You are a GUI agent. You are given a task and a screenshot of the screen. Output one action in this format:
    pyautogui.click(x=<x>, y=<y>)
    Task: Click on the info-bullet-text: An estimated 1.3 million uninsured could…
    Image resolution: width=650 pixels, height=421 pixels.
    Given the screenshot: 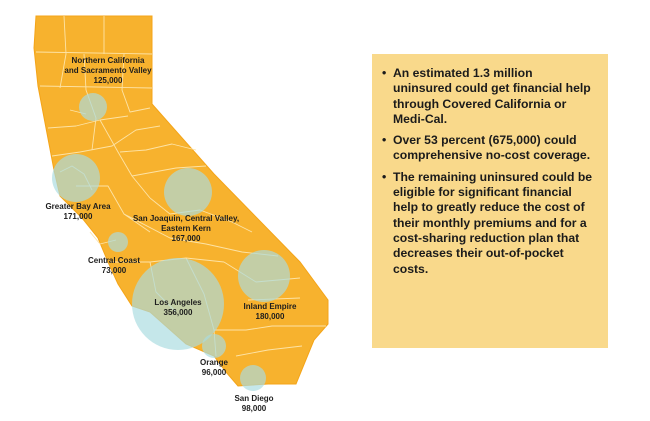 What is the action you would take?
    pyautogui.click(x=492, y=96)
    